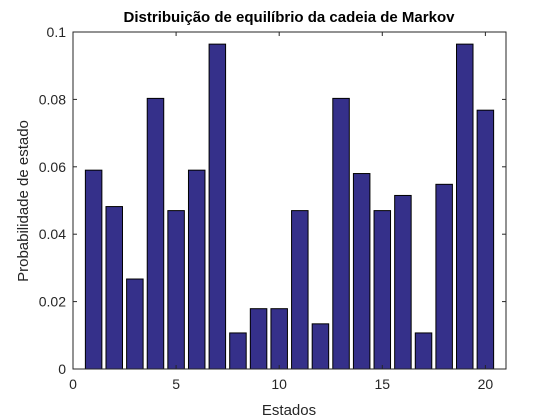  What do you see at coordinates (52, 302) in the screenshot?
I see `y-tick-label: 0.02` at bounding box center [52, 302].